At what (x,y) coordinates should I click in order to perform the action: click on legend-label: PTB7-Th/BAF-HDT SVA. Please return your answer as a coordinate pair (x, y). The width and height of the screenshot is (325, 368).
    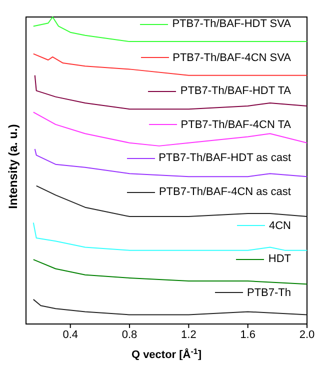
    Looking at the image, I should click on (231, 24).